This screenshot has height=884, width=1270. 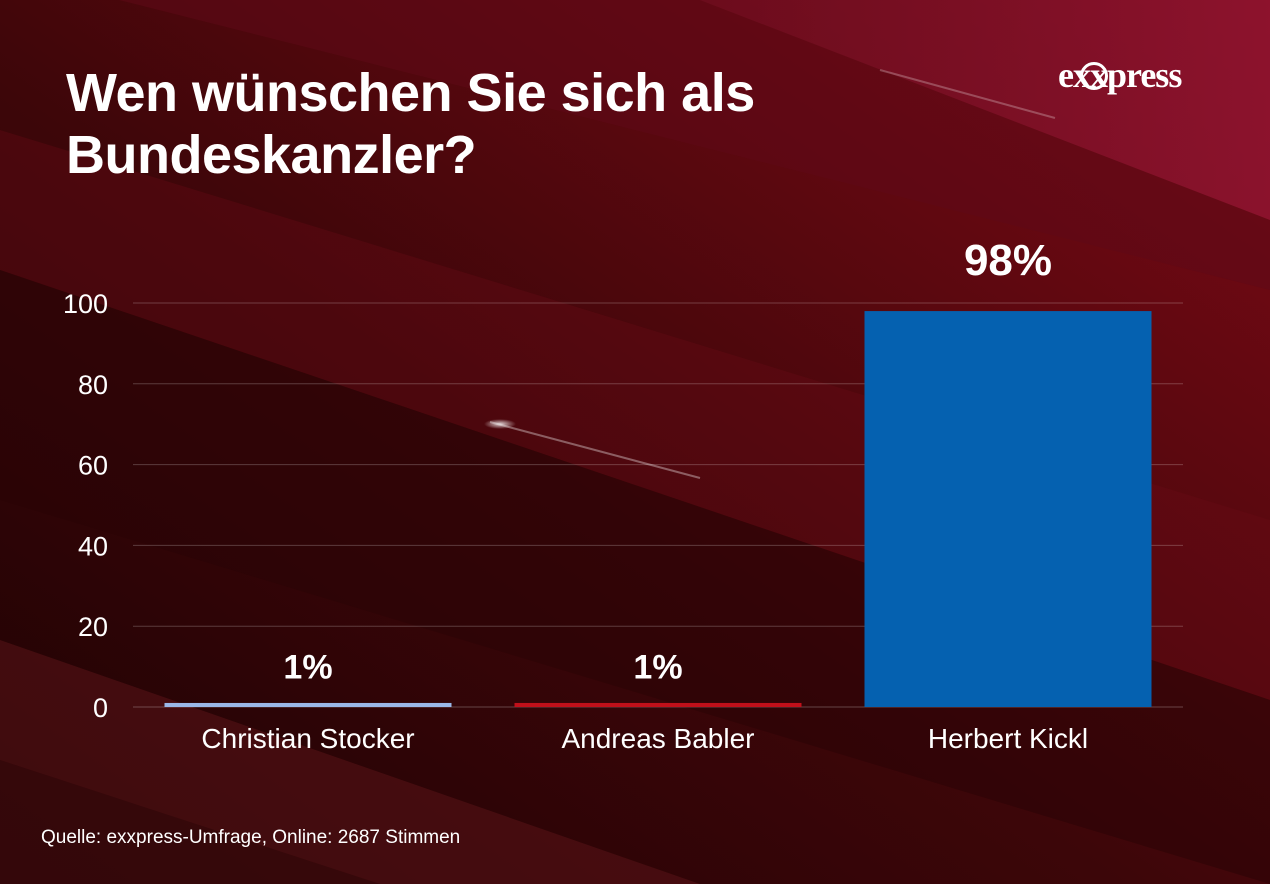 I want to click on y-tick-label: 60, so click(x=93, y=466).